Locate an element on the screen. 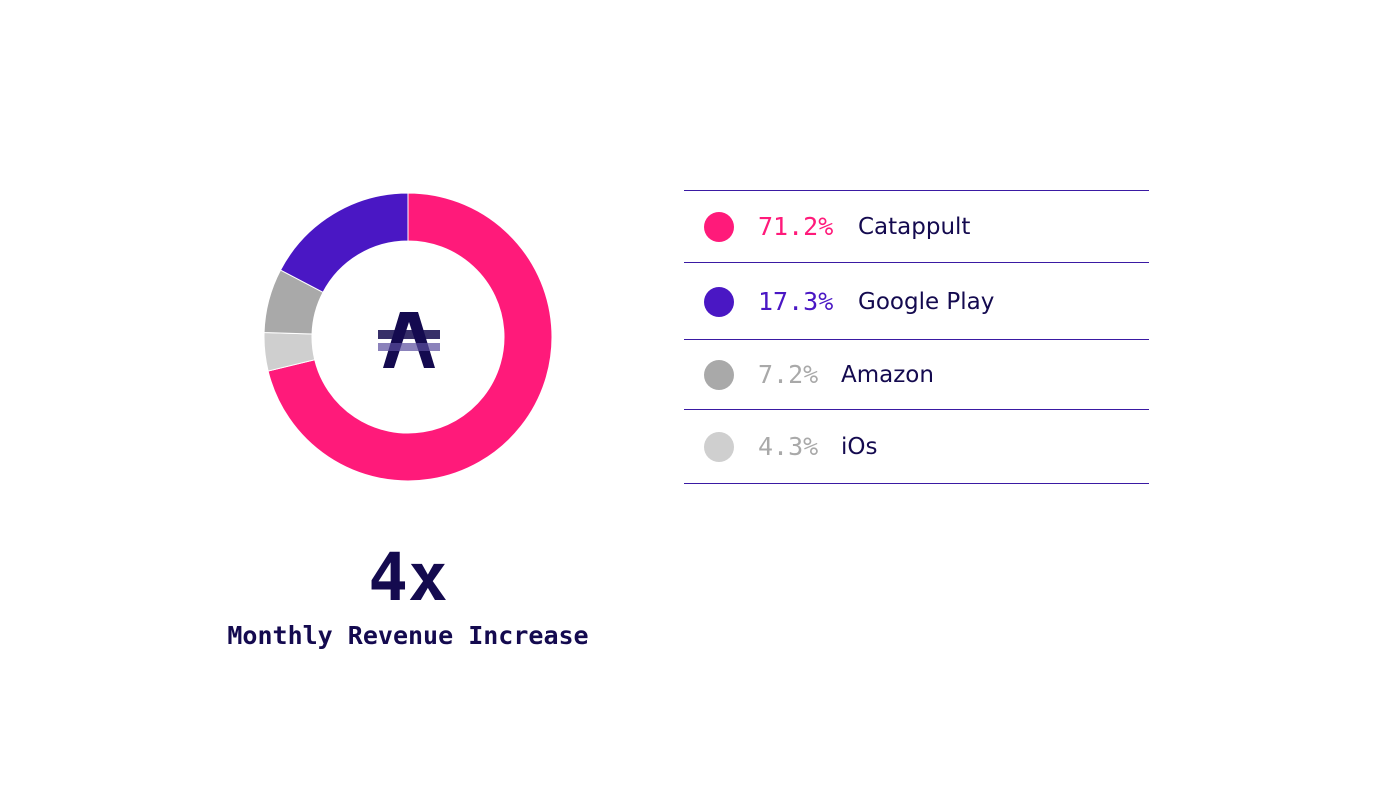 This screenshot has height=807, width=1400. strikethrough-a-logo-icon is located at coordinates (409, 340).